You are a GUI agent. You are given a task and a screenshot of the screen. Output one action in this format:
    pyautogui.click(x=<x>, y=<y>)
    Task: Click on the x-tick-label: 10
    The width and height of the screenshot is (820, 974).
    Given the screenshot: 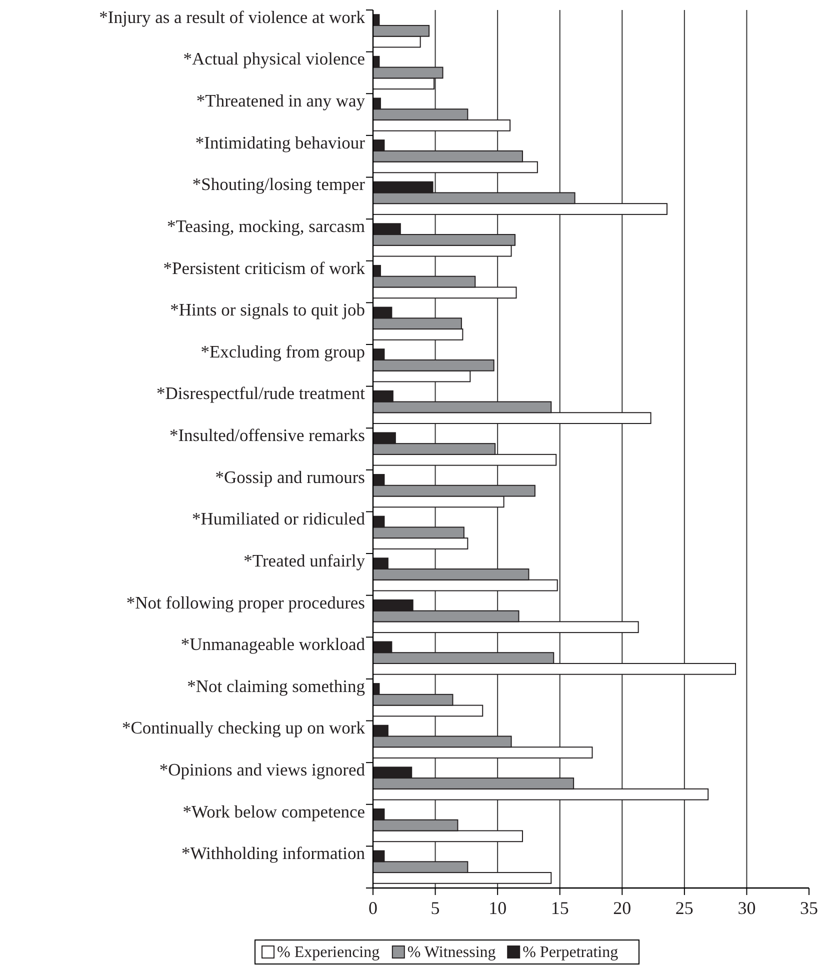 What is the action you would take?
    pyautogui.click(x=497, y=908)
    